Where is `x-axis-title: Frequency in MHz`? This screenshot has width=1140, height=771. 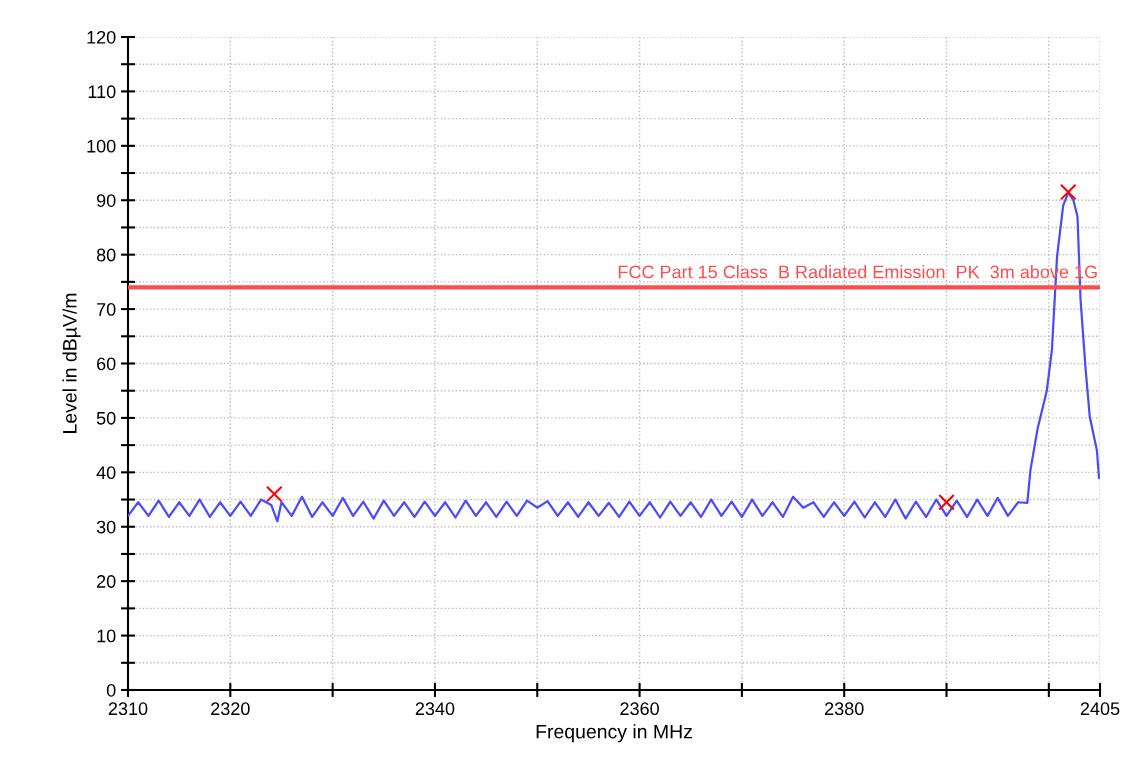 x-axis-title: Frequency in MHz is located at coordinates (614, 733).